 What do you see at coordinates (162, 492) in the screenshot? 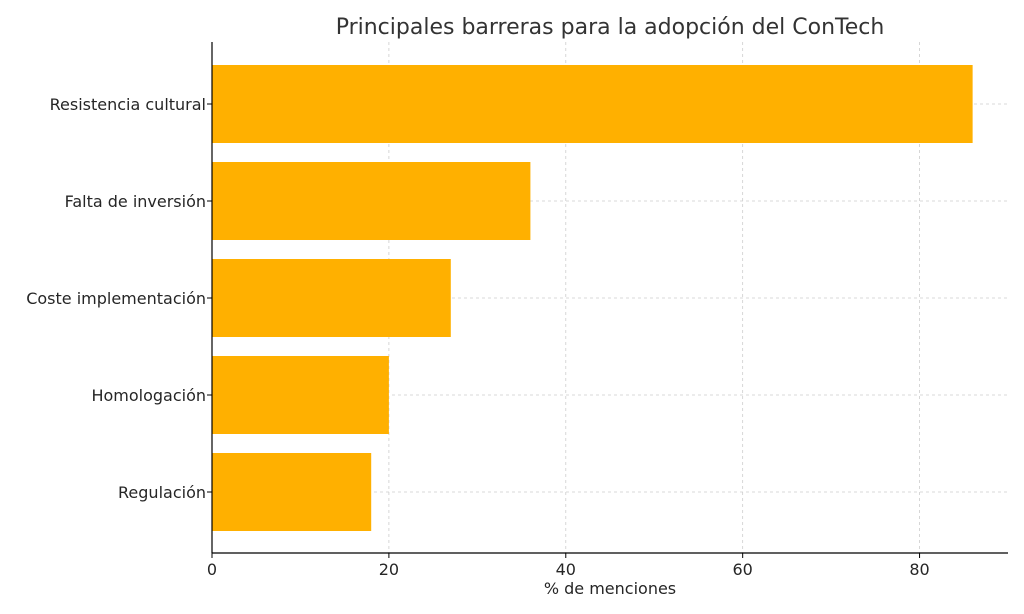
I see `y-category-label: Regulación` at bounding box center [162, 492].